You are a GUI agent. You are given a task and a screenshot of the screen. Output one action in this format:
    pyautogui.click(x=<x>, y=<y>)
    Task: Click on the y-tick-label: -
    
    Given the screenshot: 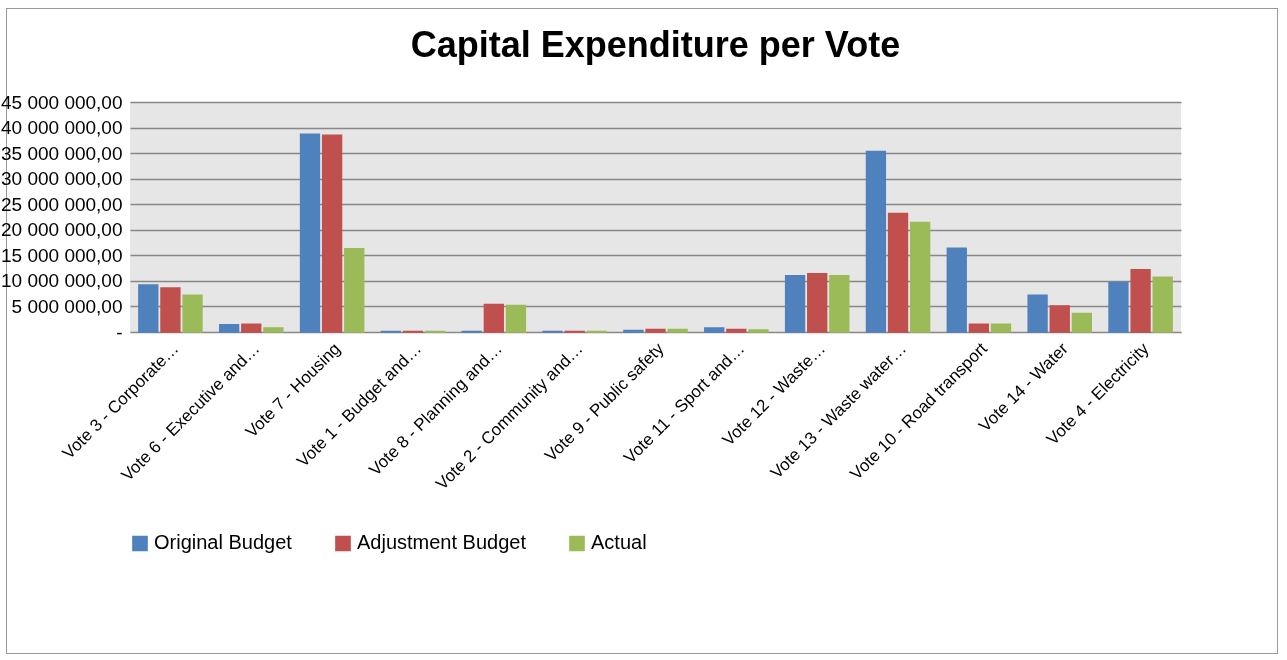 What is the action you would take?
    pyautogui.click(x=119, y=332)
    